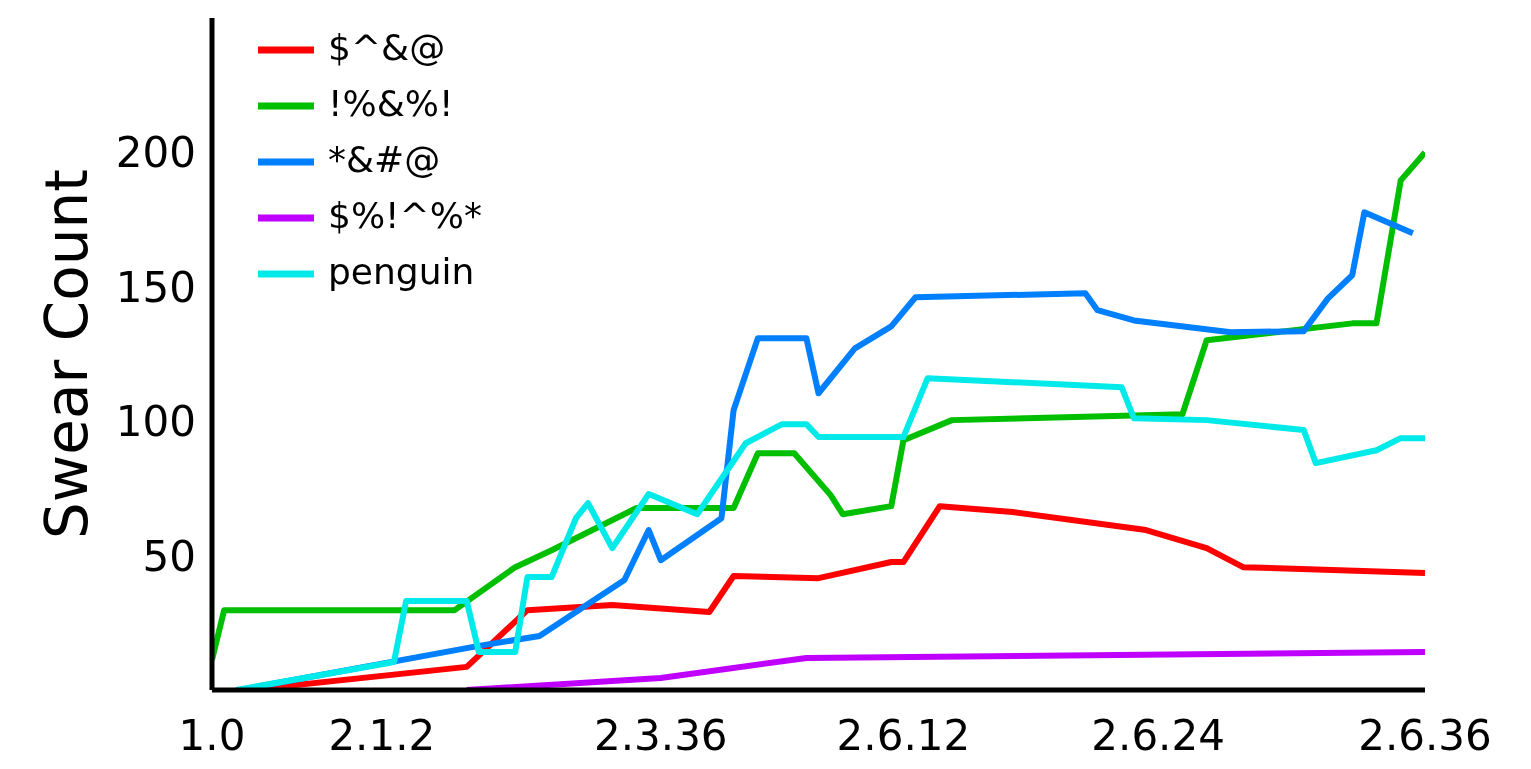 Image resolution: width=1531 pixels, height=769 pixels. I want to click on legend-label: *&#@, so click(384, 159).